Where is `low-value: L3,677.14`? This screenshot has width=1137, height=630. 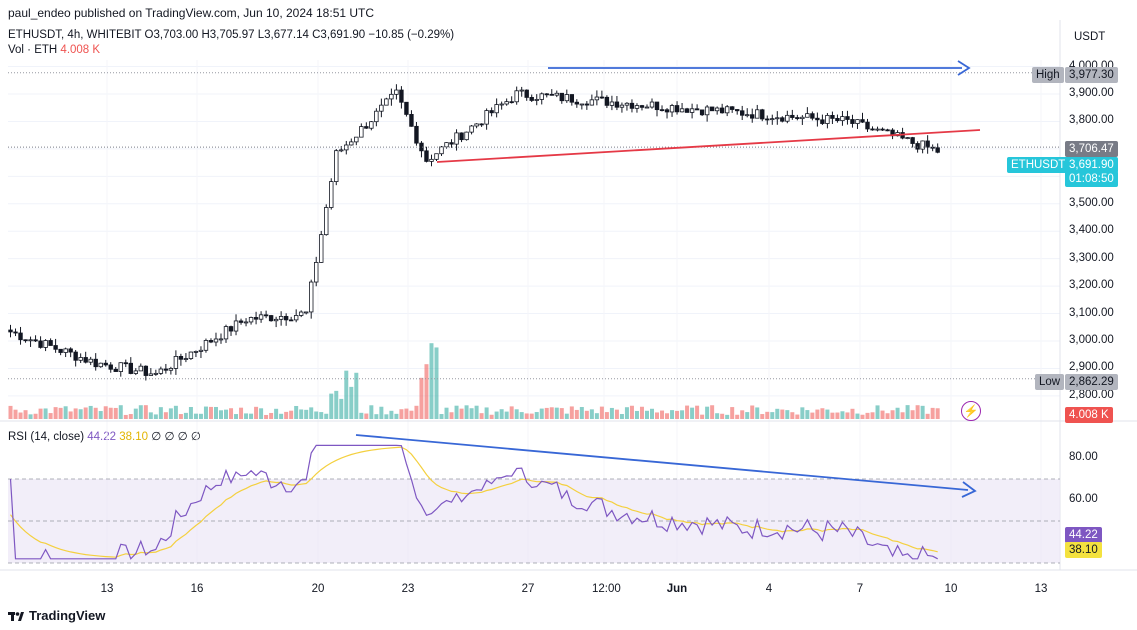 low-value: L3,677.14 is located at coordinates (283, 35).